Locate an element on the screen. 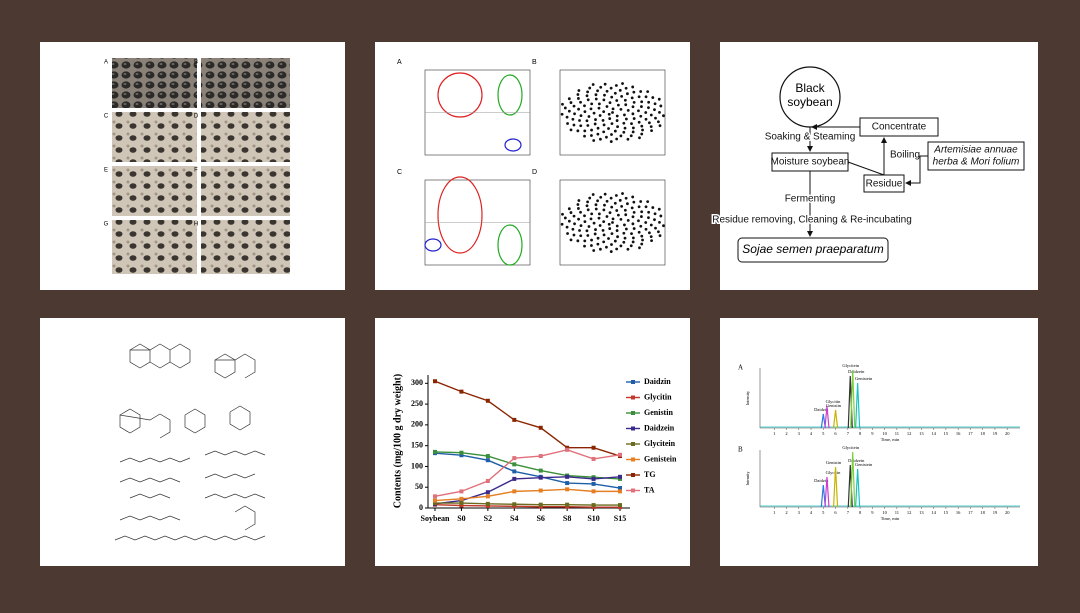 The image size is (1080, 613). peak is located at coordinates (853, 479).